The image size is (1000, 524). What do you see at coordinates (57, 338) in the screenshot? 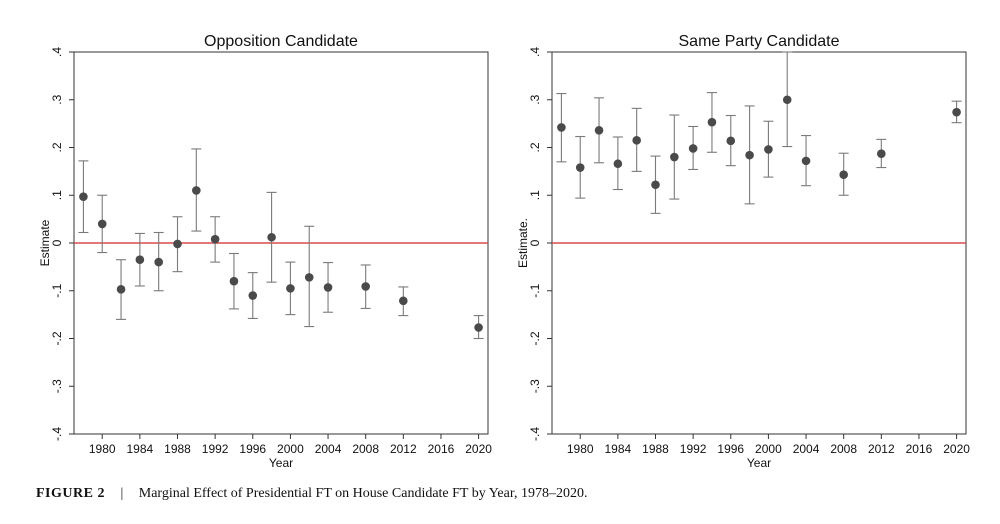
I see `y-tick-label: -.2` at bounding box center [57, 338].